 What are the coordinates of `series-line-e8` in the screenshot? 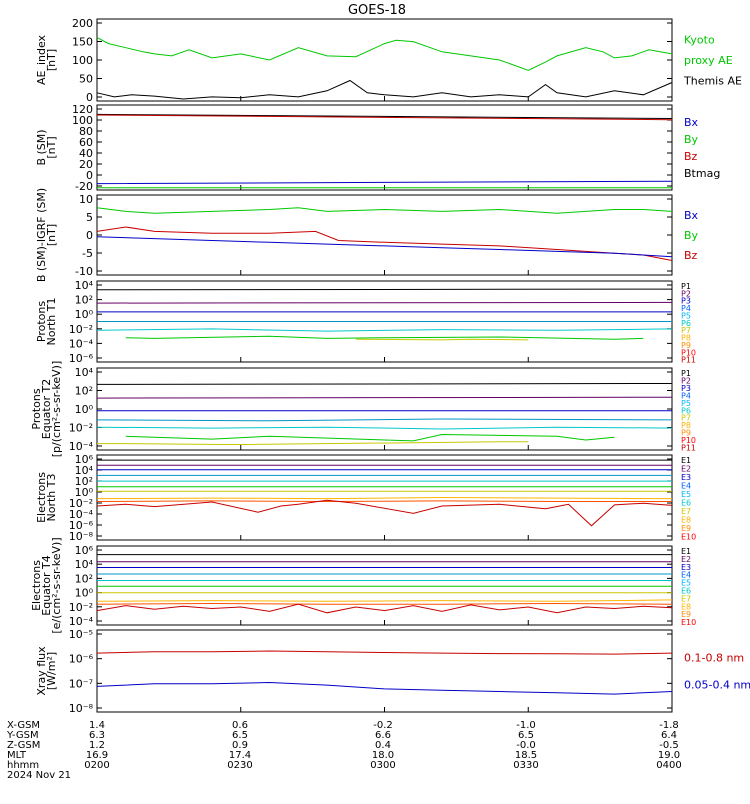 It's located at (384, 600).